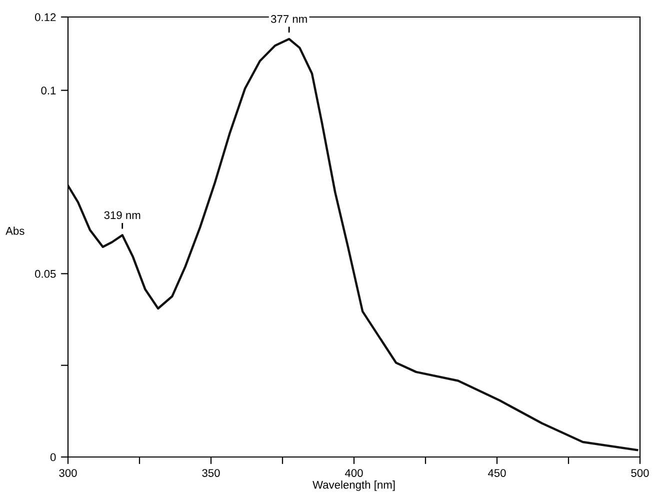  I want to click on y-tick-label: 0.12, so click(45, 17).